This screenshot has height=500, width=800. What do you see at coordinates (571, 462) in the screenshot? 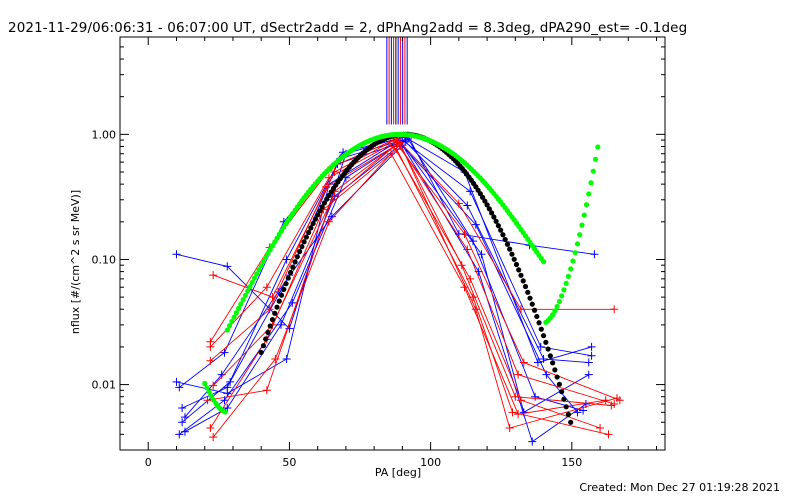
I see `x-tick-label-3: 150` at bounding box center [571, 462].